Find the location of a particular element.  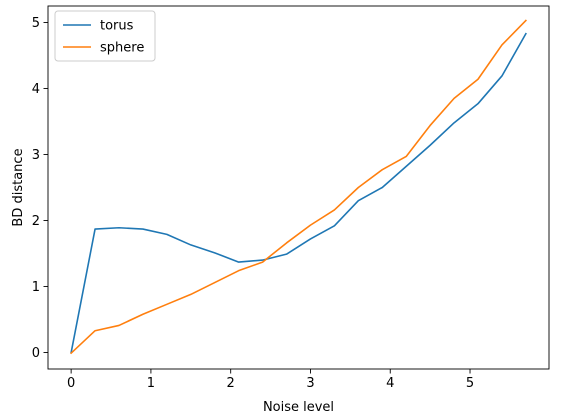

x-tick-label: 4 is located at coordinates (390, 383).